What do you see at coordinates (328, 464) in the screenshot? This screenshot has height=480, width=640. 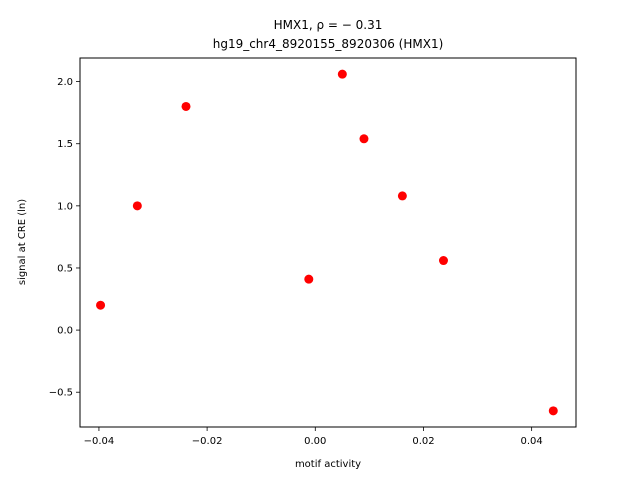 I see `x-axis-label: motif activity` at bounding box center [328, 464].